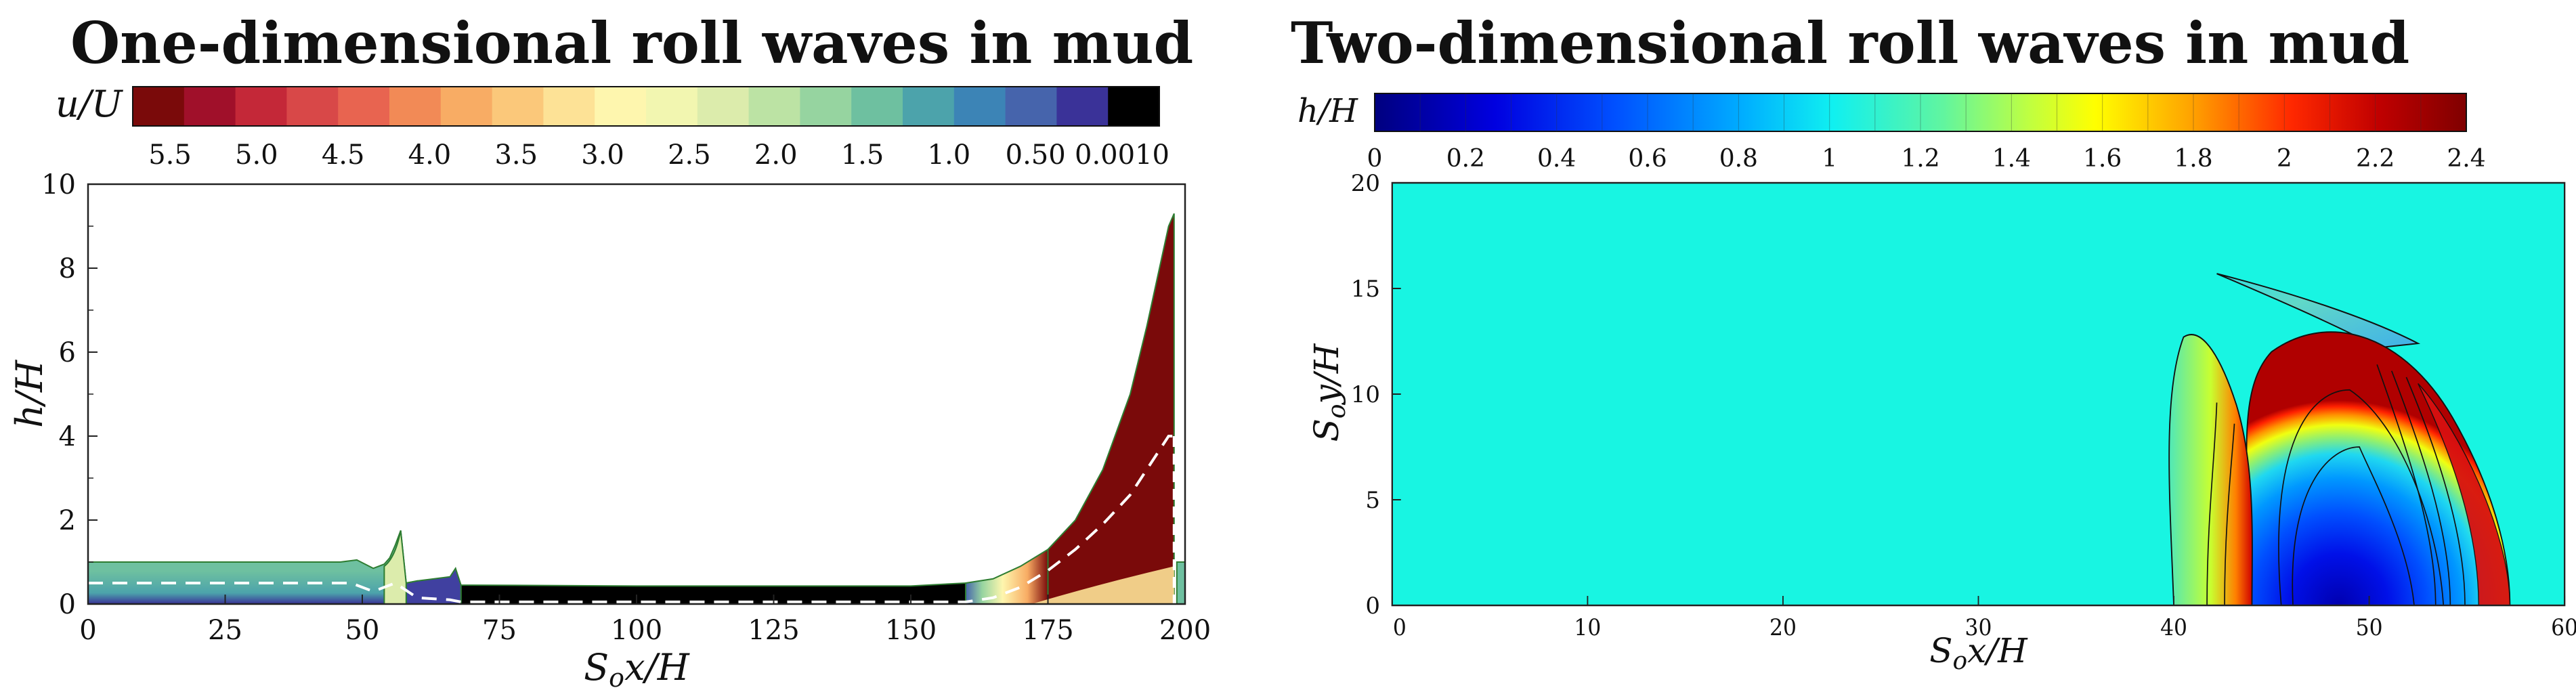 This screenshot has height=688, width=2576. I want to click on colorbar-tick-label: 0.0010, so click(1122, 155).